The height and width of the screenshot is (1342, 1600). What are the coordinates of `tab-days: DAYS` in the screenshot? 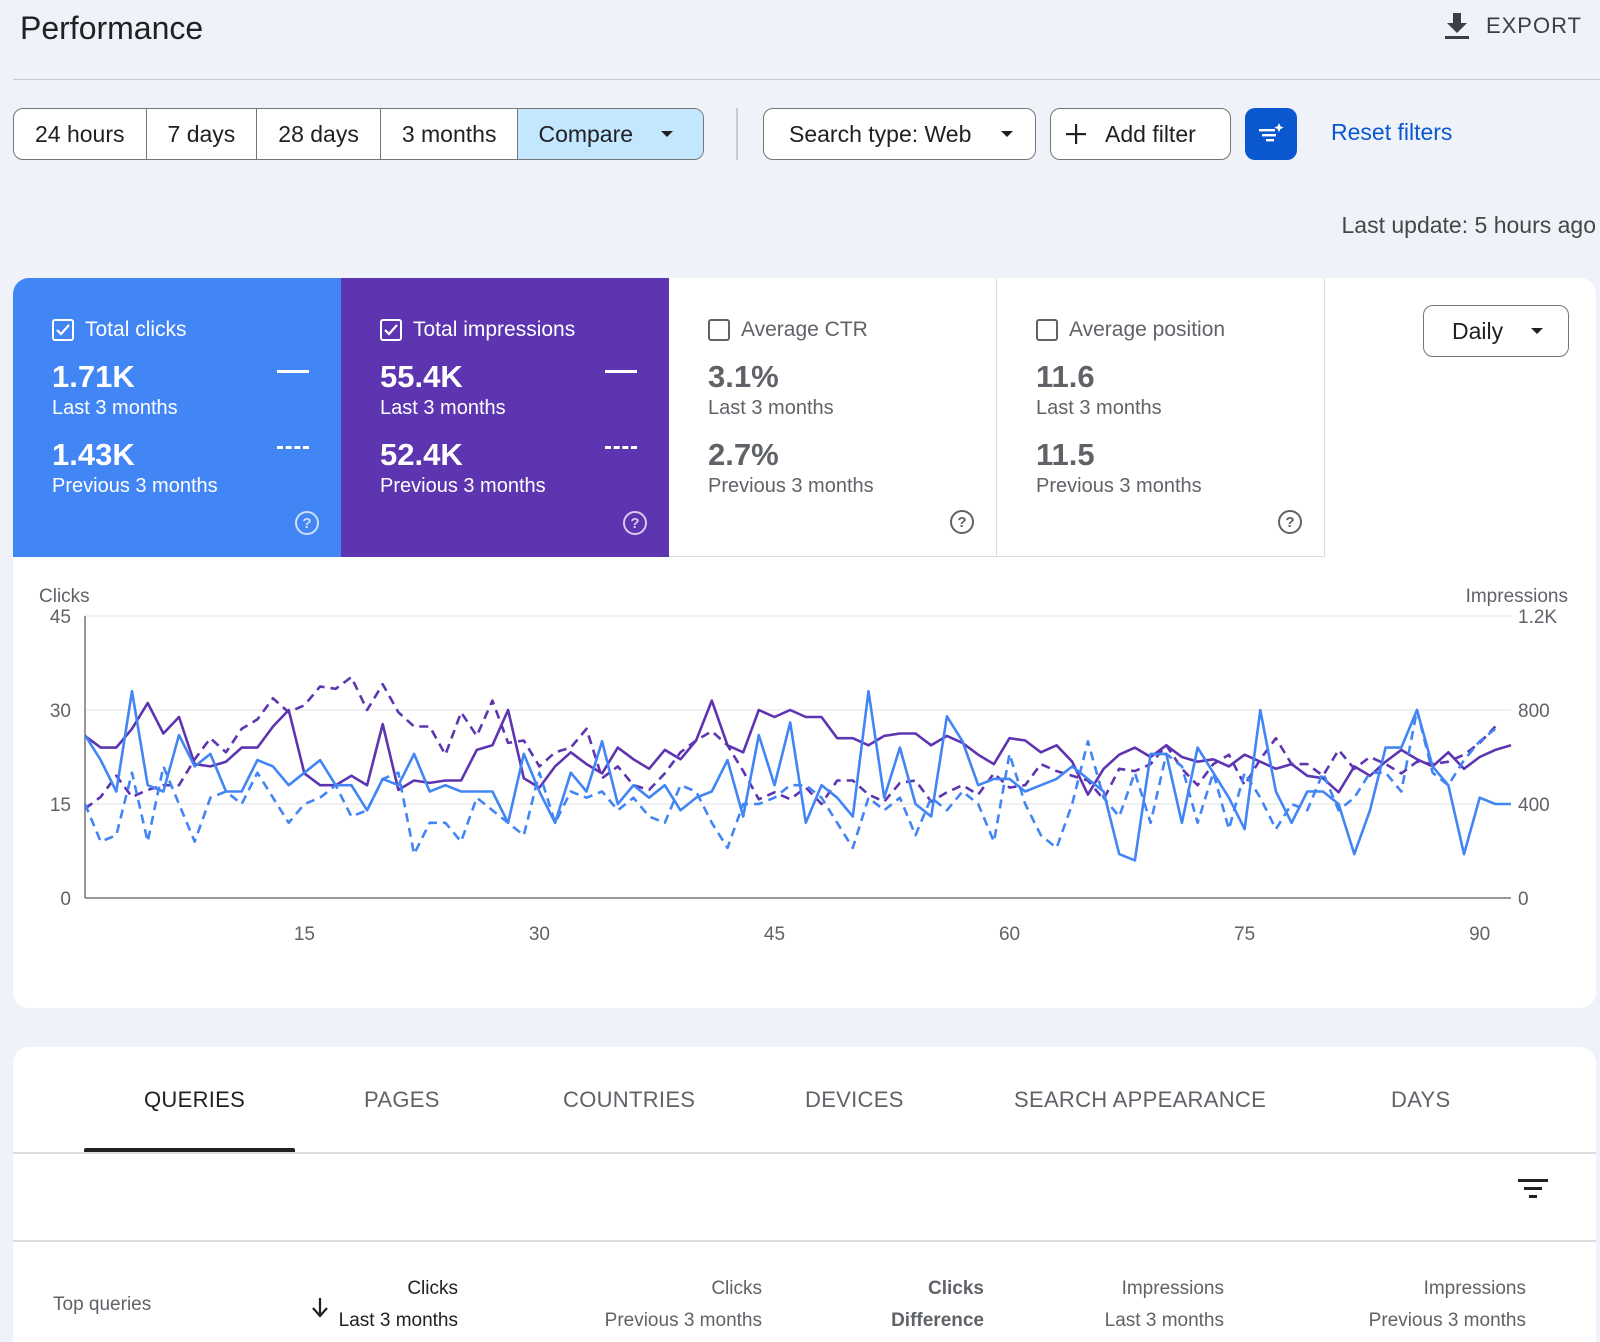 It's located at (1421, 1099).